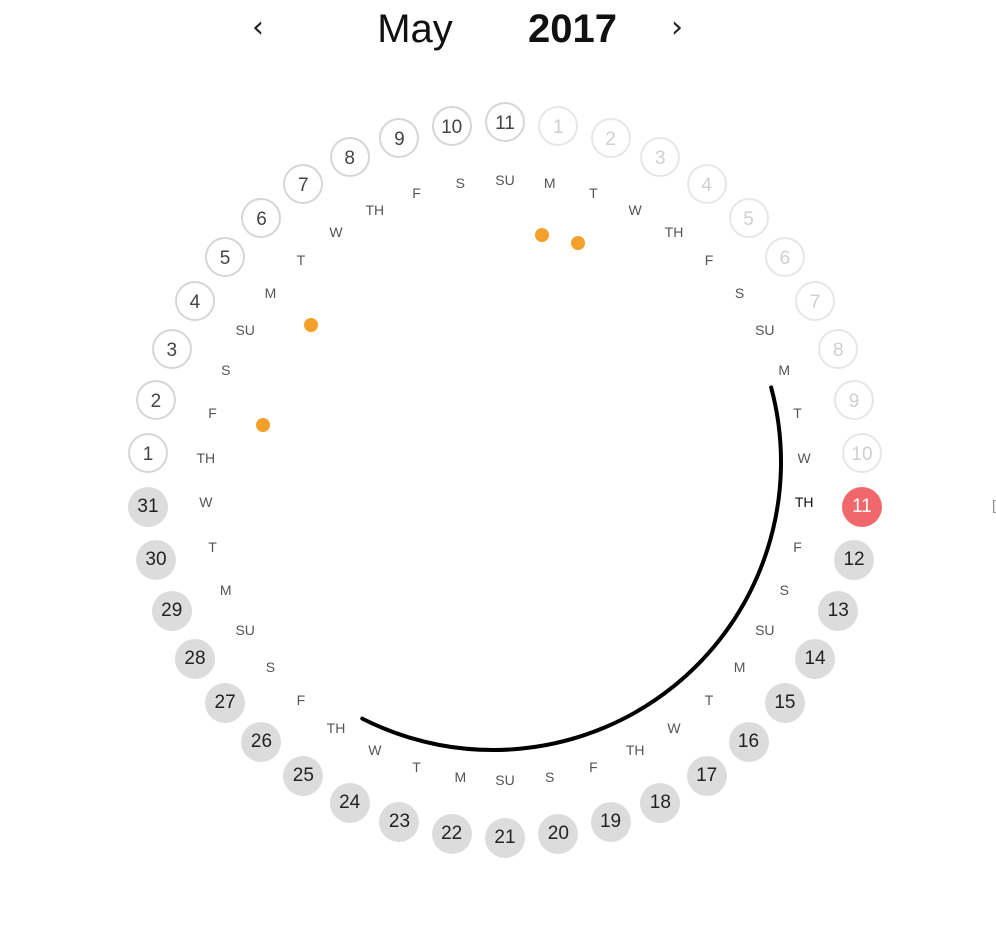 The image size is (996, 934). What do you see at coordinates (258, 27) in the screenshot?
I see `chevron-left-icon: ‹` at bounding box center [258, 27].